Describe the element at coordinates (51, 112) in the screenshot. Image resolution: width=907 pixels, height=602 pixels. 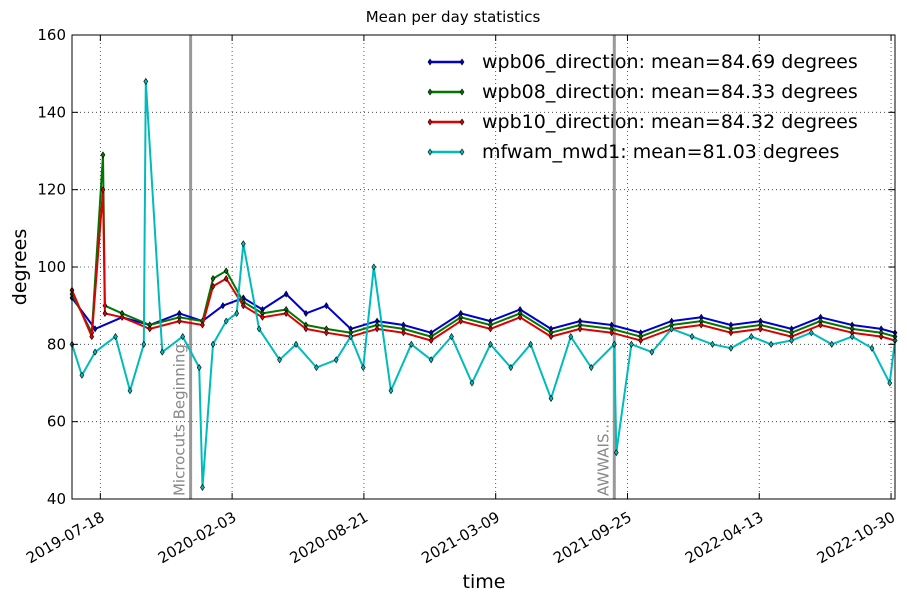
I see `y-tick-label: 140` at that location.